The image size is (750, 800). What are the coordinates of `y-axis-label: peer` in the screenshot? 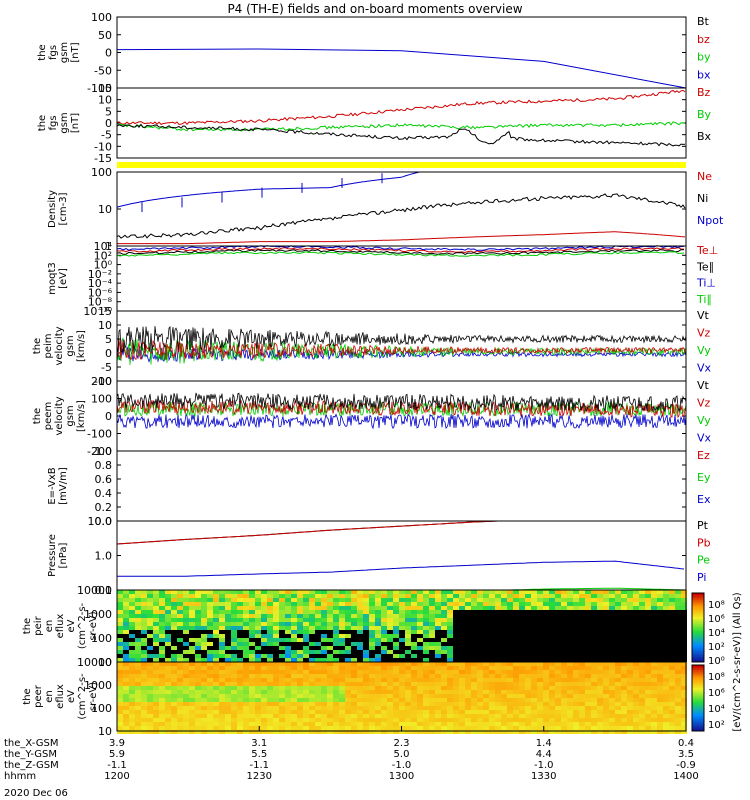 It's located at (38, 696).